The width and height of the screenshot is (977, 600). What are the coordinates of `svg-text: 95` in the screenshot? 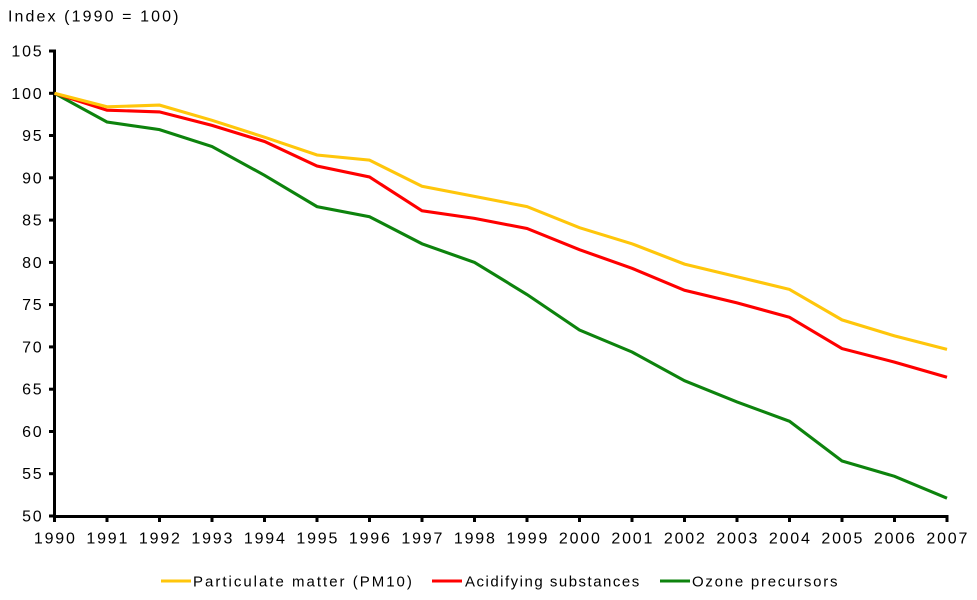 It's located at (32, 136).